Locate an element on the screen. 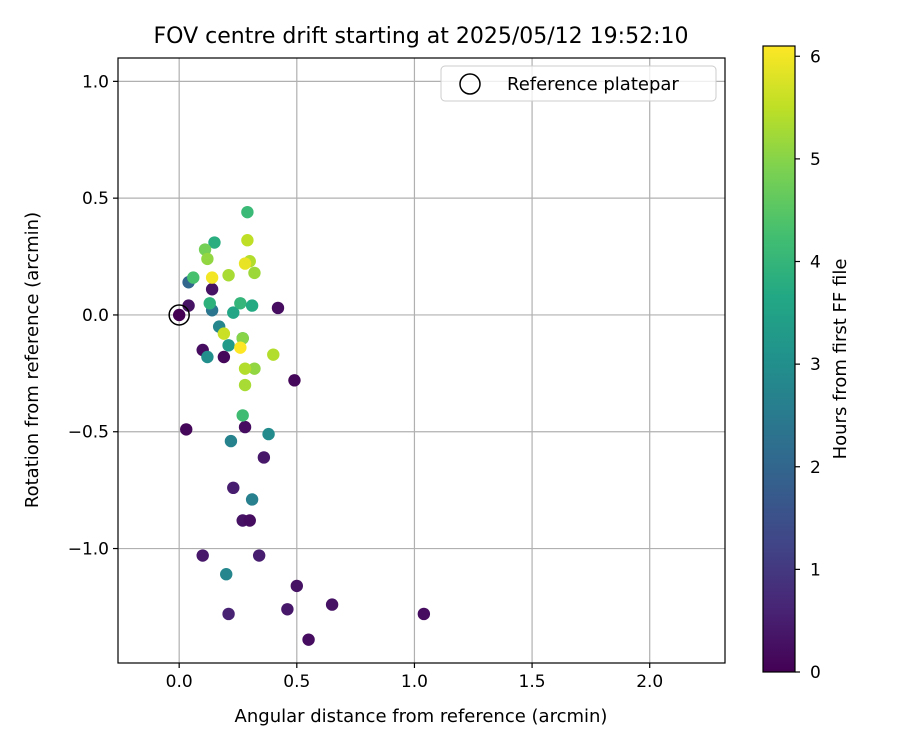 This screenshot has width=900, height=750. colorbar-tick-label: 6 is located at coordinates (815, 57).